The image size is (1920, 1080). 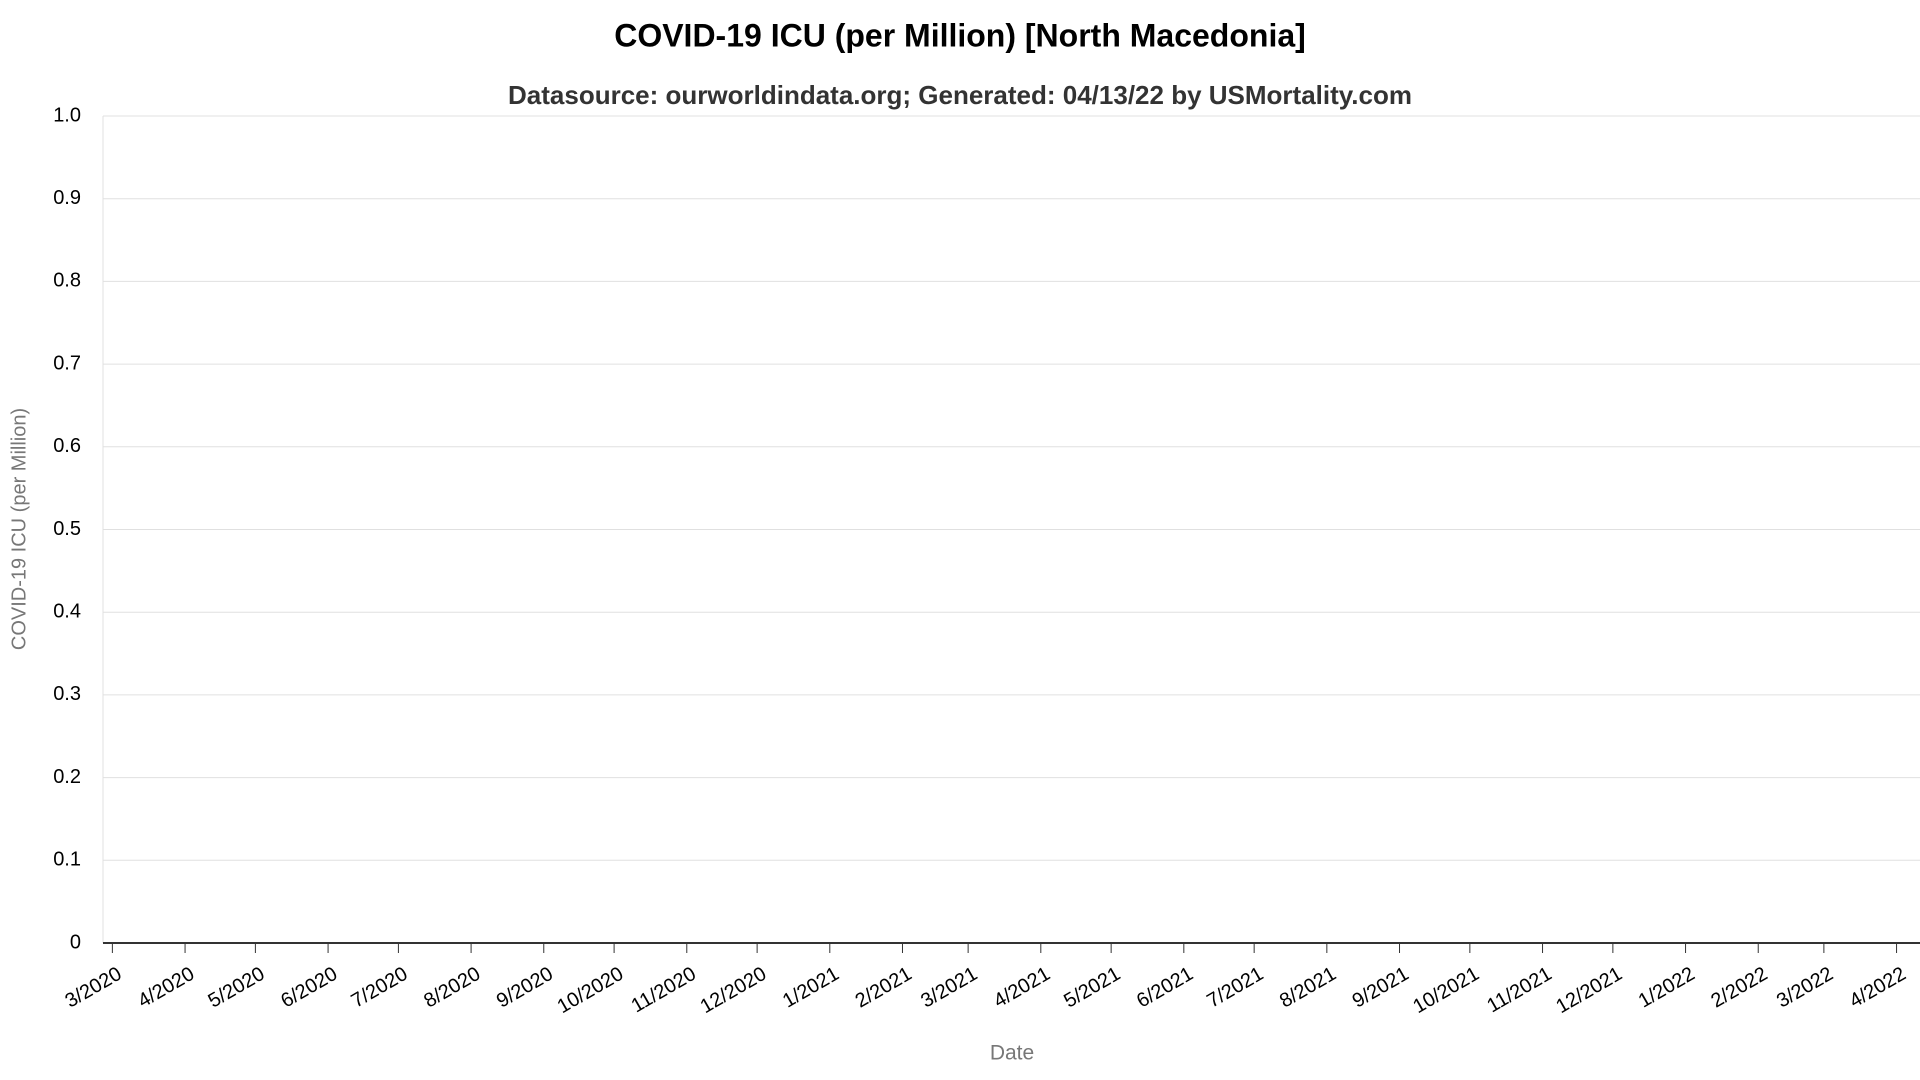 I want to click on y-tick-label: 0.3, so click(x=67, y=694).